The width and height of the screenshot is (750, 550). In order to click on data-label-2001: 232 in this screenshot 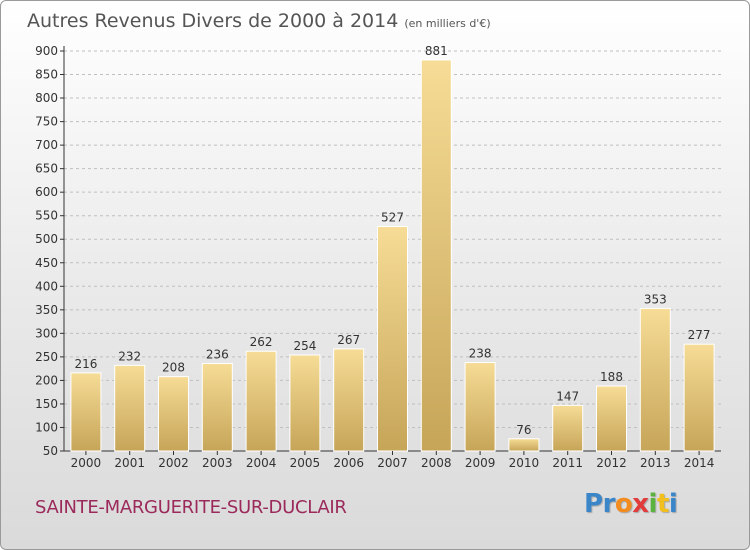, I will do `click(129, 356)`.